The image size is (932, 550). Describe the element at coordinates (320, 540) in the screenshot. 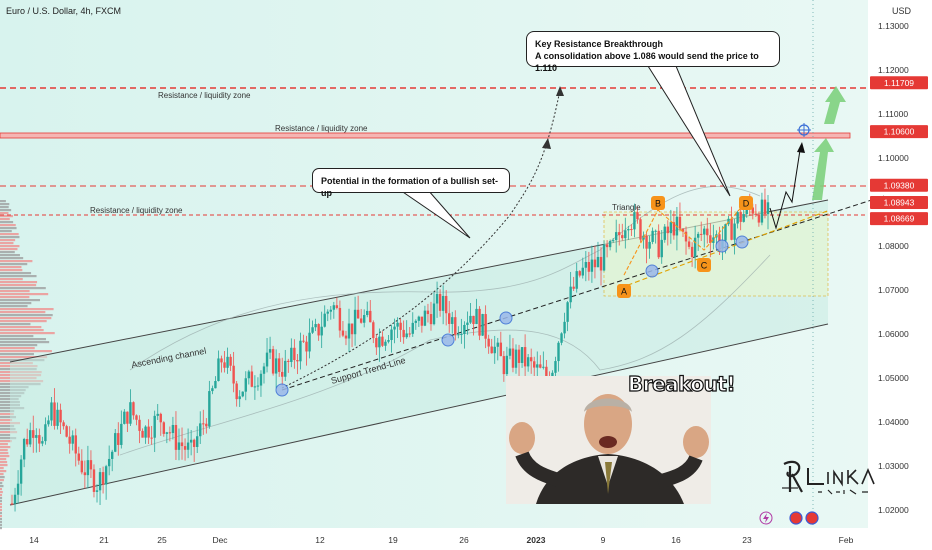

I see `x-tick-label: 12` at that location.